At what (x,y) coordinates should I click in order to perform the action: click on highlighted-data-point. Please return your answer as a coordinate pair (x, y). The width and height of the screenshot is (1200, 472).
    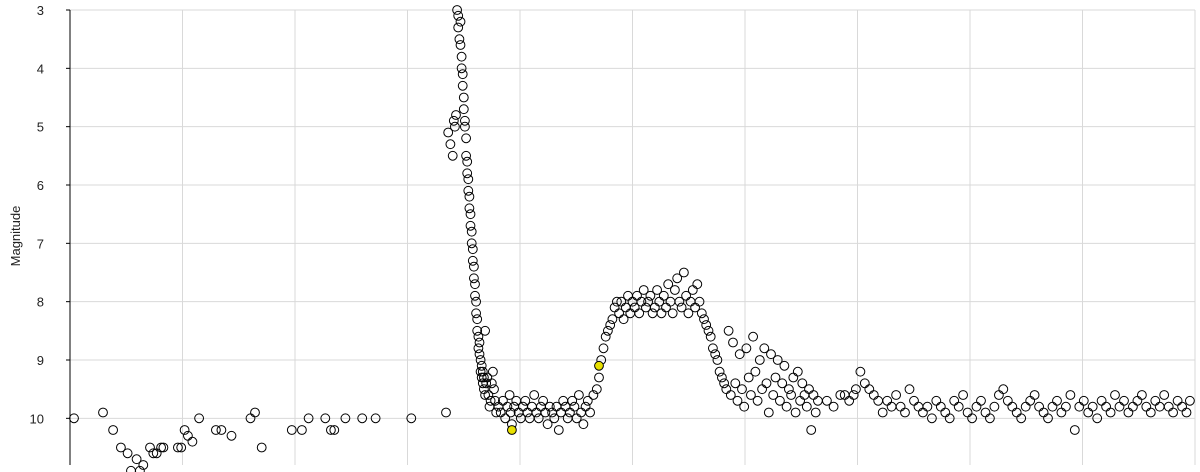
    Looking at the image, I should click on (599, 365).